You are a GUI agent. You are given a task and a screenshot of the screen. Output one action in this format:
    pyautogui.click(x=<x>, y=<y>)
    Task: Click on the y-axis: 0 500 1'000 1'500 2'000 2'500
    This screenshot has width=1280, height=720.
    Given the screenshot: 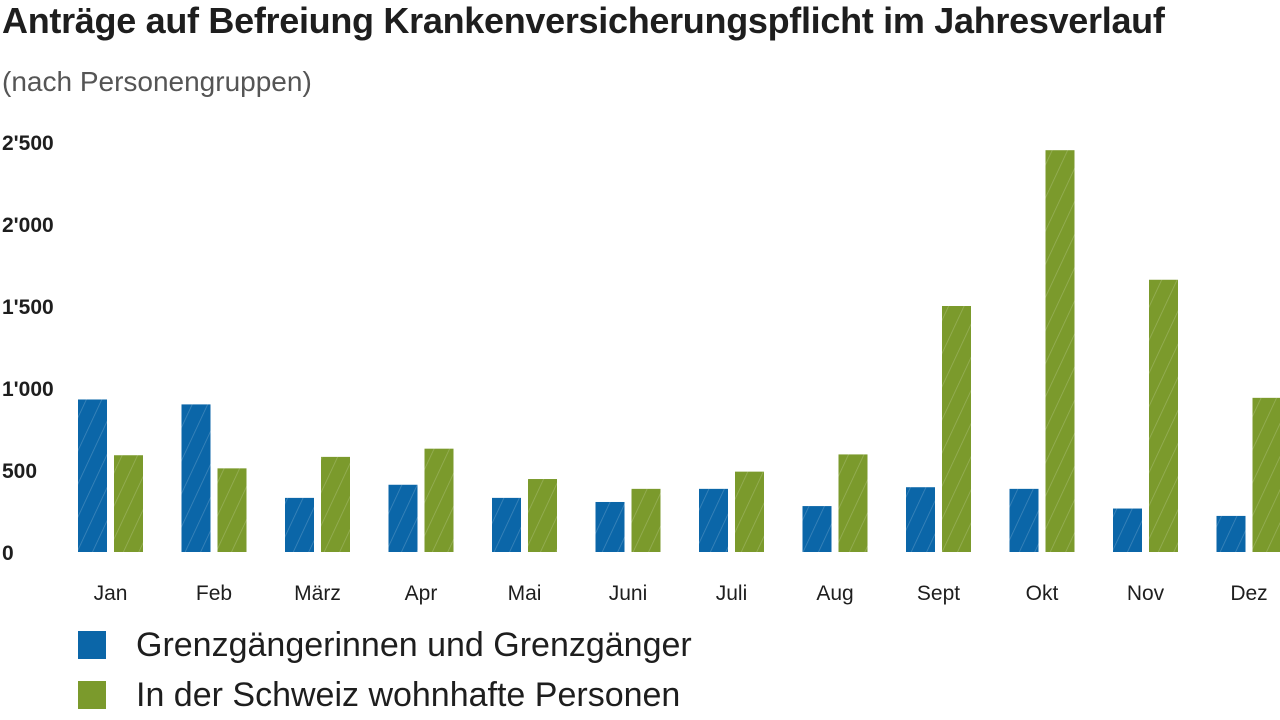 What is the action you would take?
    pyautogui.click(x=28, y=348)
    